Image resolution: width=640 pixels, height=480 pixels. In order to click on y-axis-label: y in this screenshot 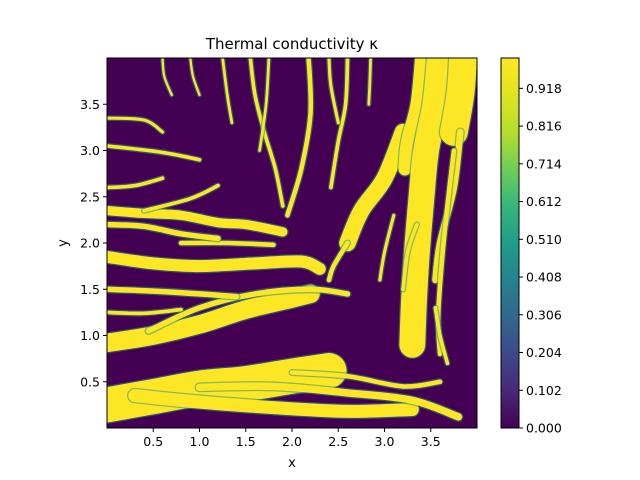, I will do `click(63, 243)`.